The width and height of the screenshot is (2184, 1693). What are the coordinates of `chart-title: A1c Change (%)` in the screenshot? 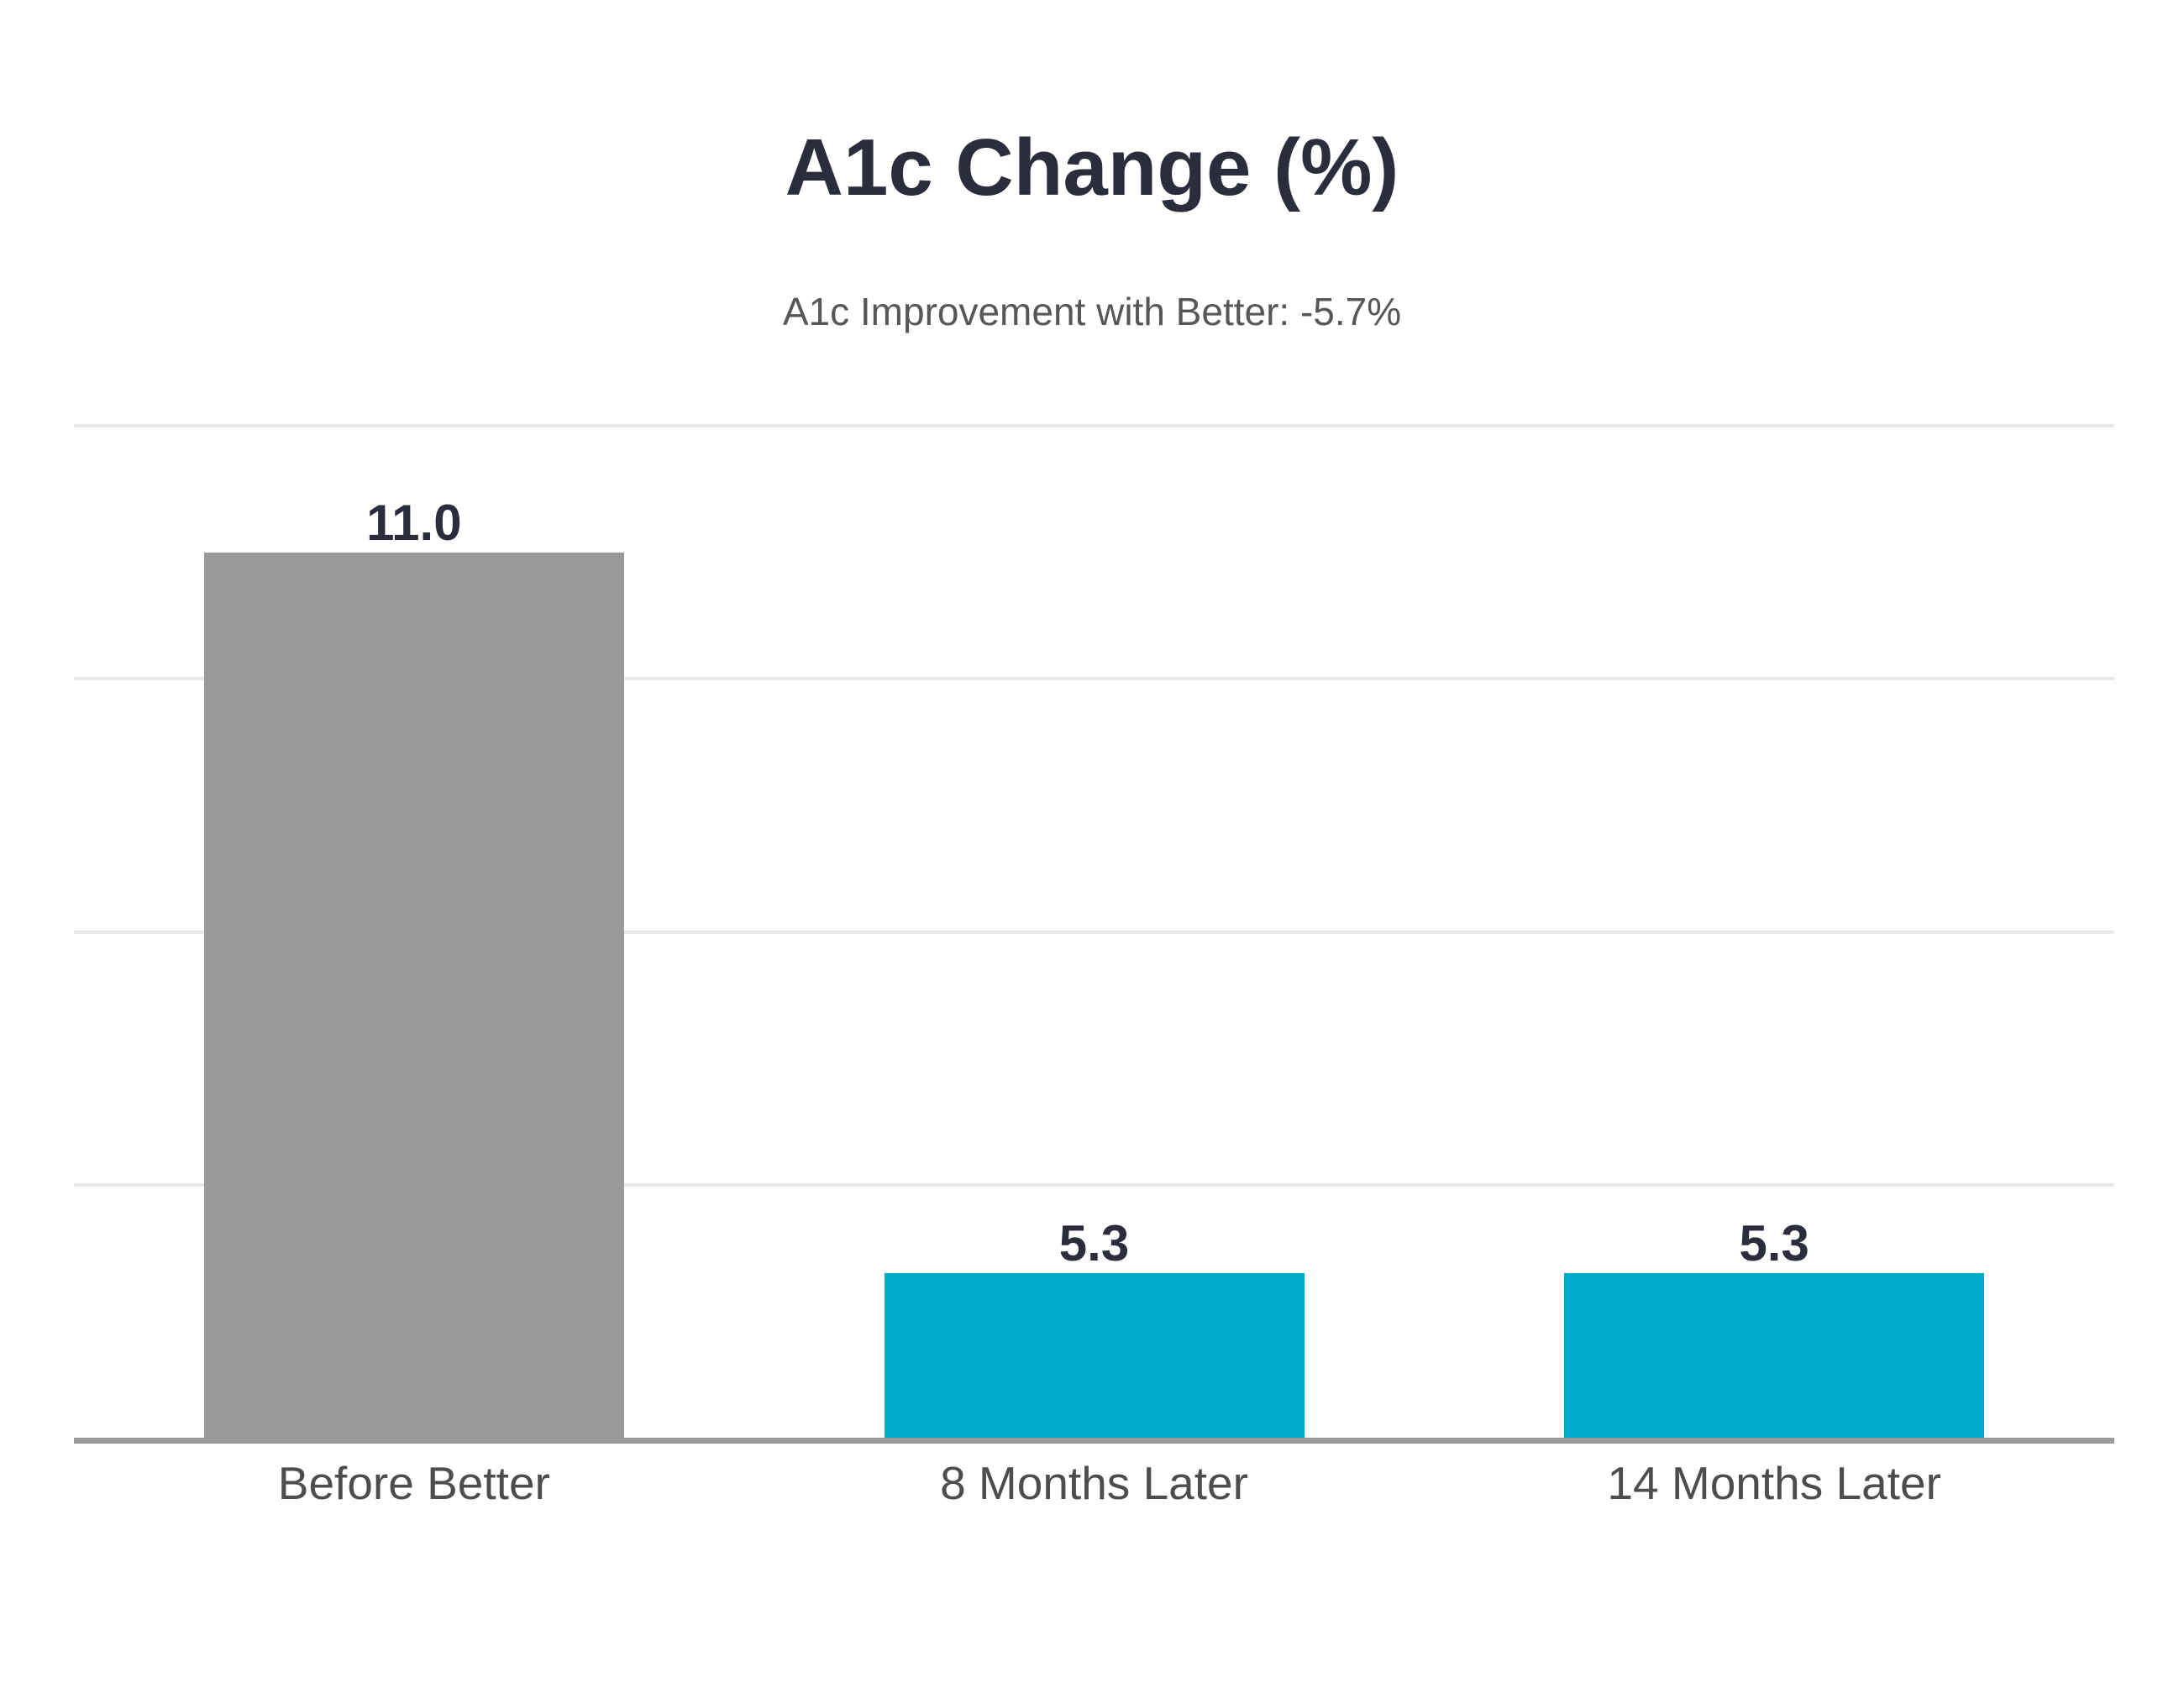 It's located at (1092, 167).